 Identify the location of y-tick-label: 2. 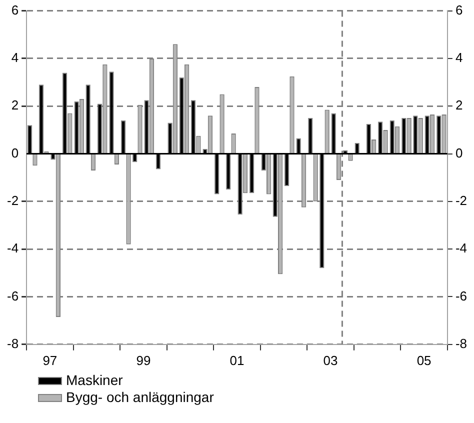
(459, 105).